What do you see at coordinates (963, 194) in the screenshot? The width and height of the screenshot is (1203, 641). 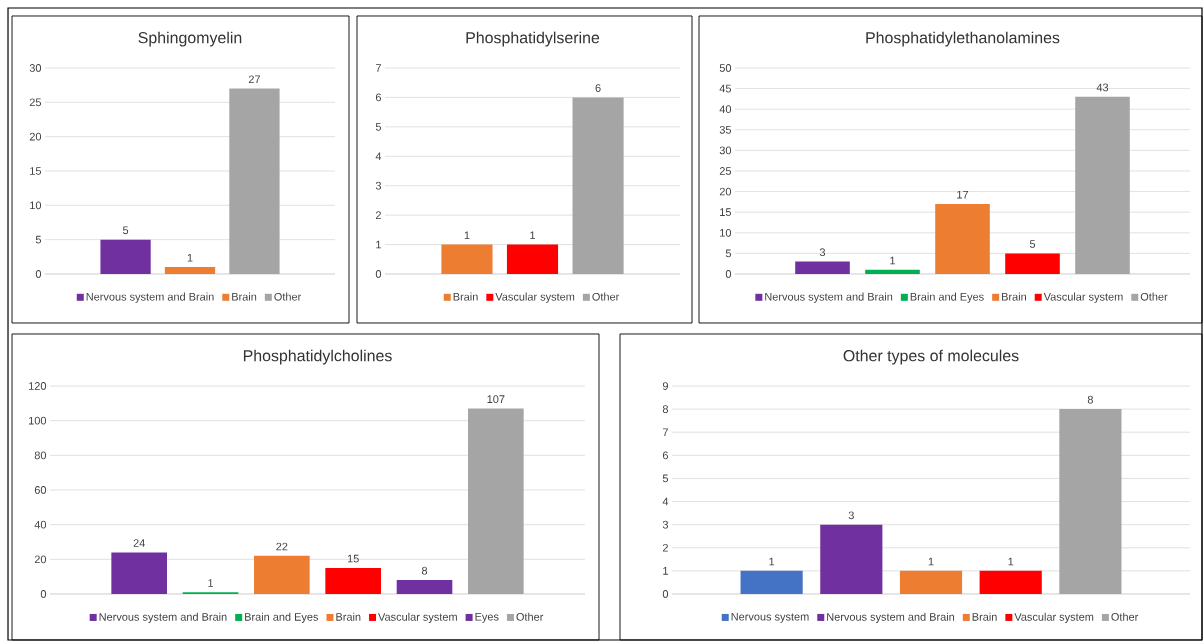 I see `data-label: 17` at bounding box center [963, 194].